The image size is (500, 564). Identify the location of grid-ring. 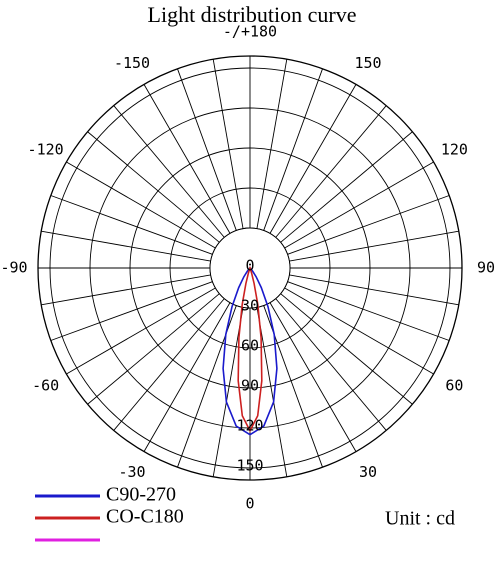
(250, 268).